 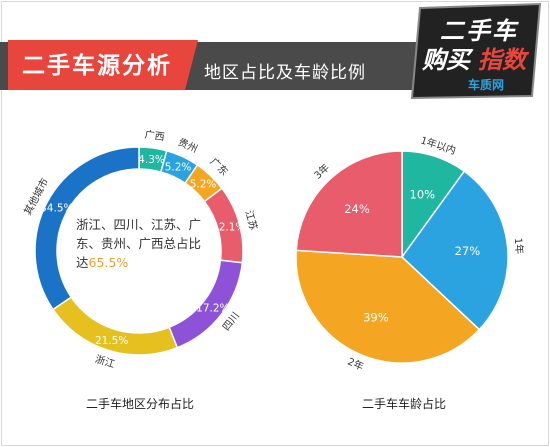 What do you see at coordinates (479, 31) in the screenshot?
I see `logo-line1: 二手车` at bounding box center [479, 31].